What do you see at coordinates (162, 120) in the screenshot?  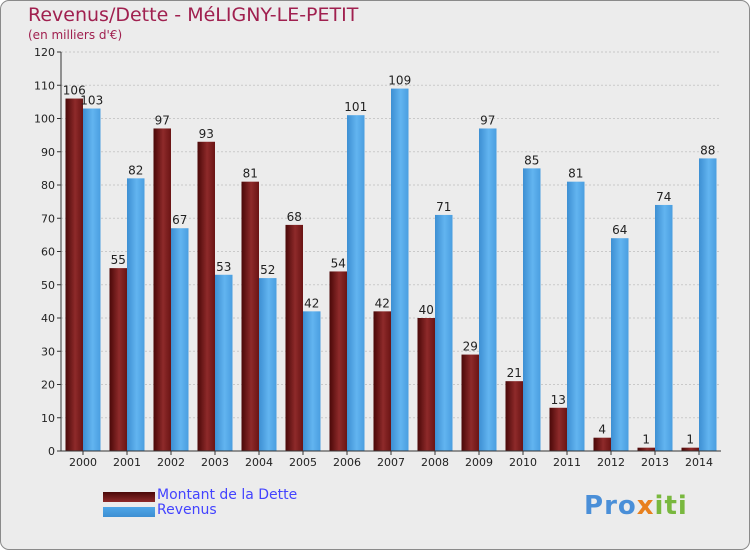 I see `data-label-dette: 97` at bounding box center [162, 120].